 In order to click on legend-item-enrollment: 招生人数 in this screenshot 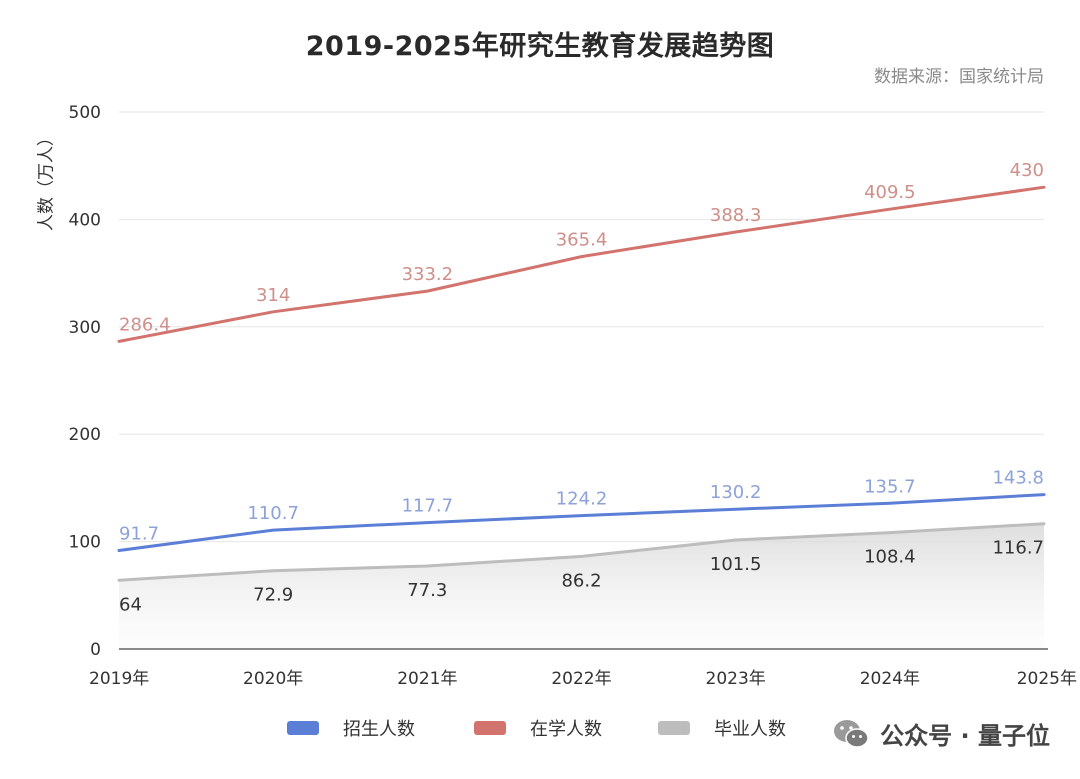, I will do `click(351, 728)`.